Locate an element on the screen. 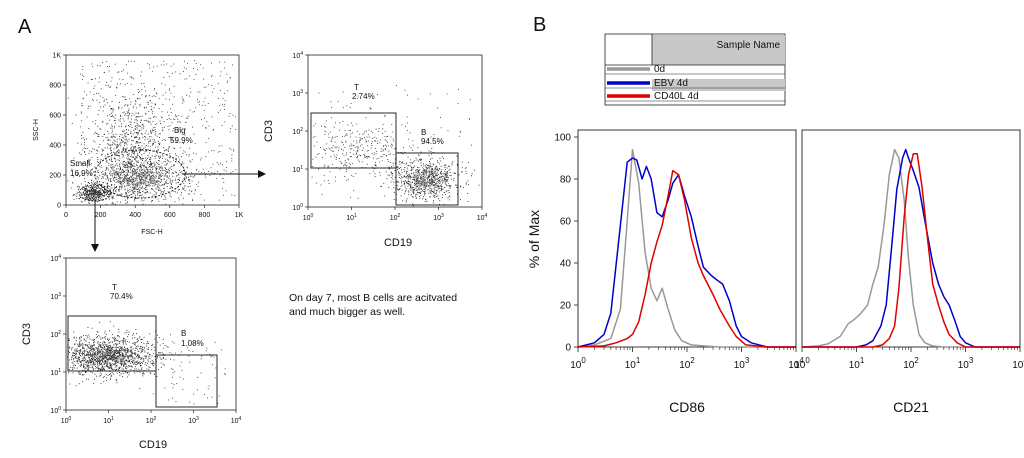 This screenshot has height=458, width=1024. x-tick-label: 104 is located at coordinates (482, 217).